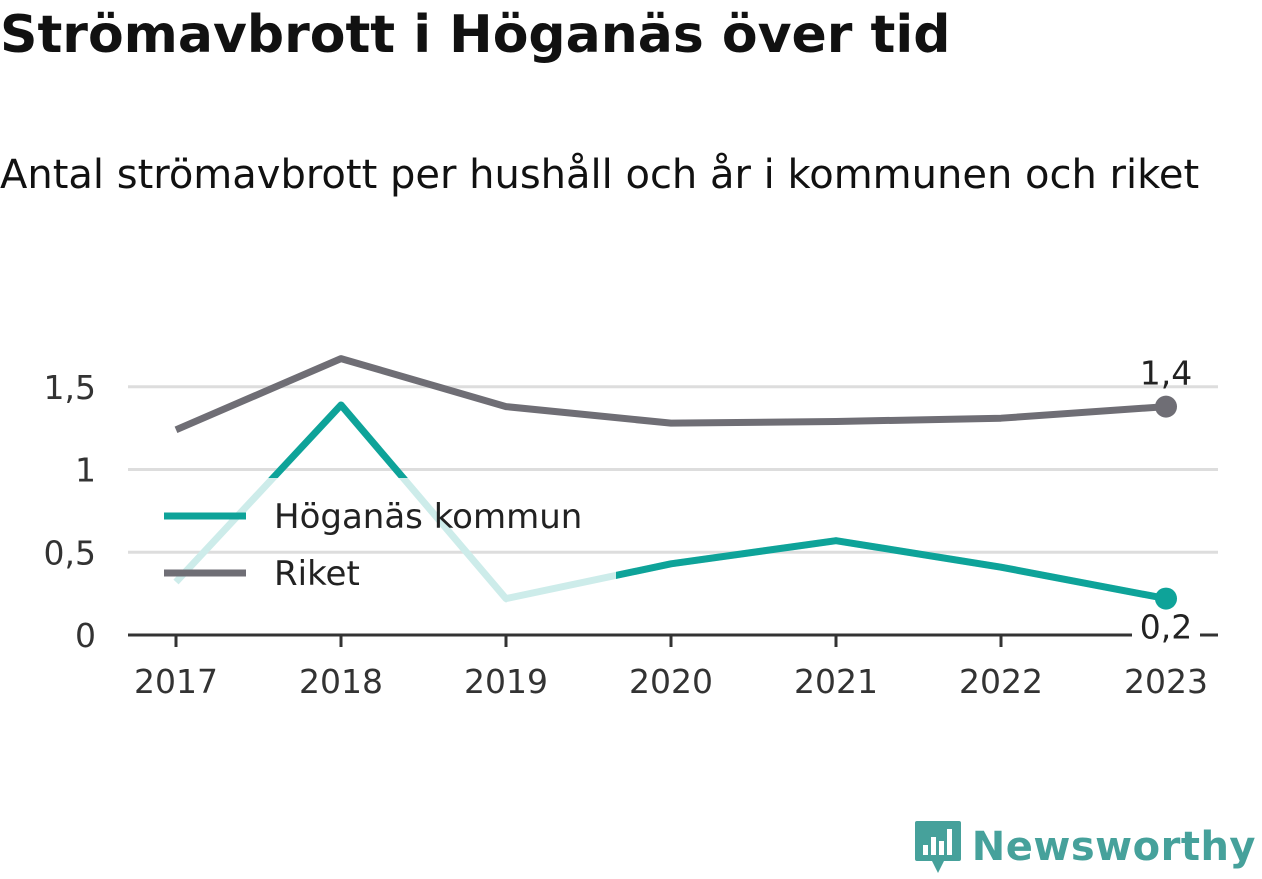 Image resolution: width=1262 pixels, height=879 pixels. What do you see at coordinates (317, 574) in the screenshot?
I see `legend-label: Riket` at bounding box center [317, 574].